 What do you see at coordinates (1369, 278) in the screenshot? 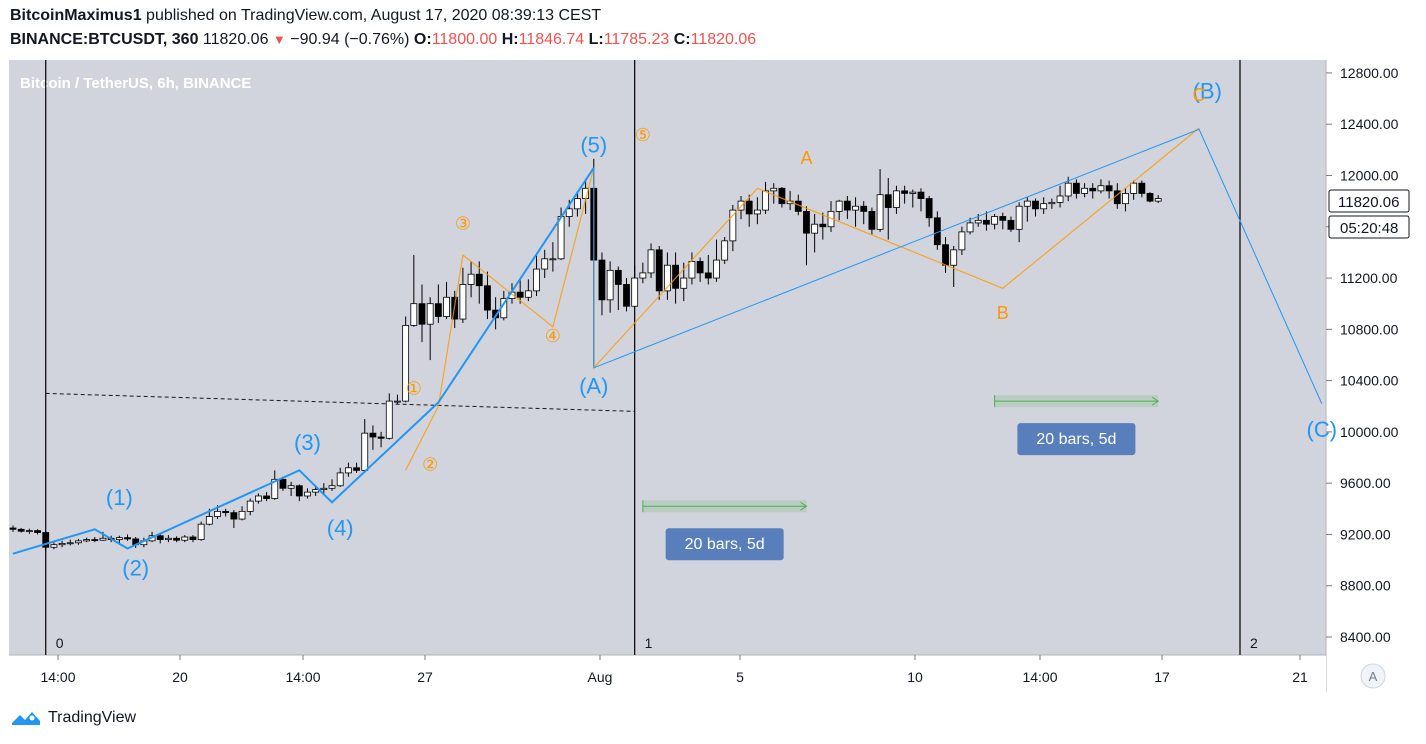
I see `price-tick-label: 11200.00` at bounding box center [1369, 278].